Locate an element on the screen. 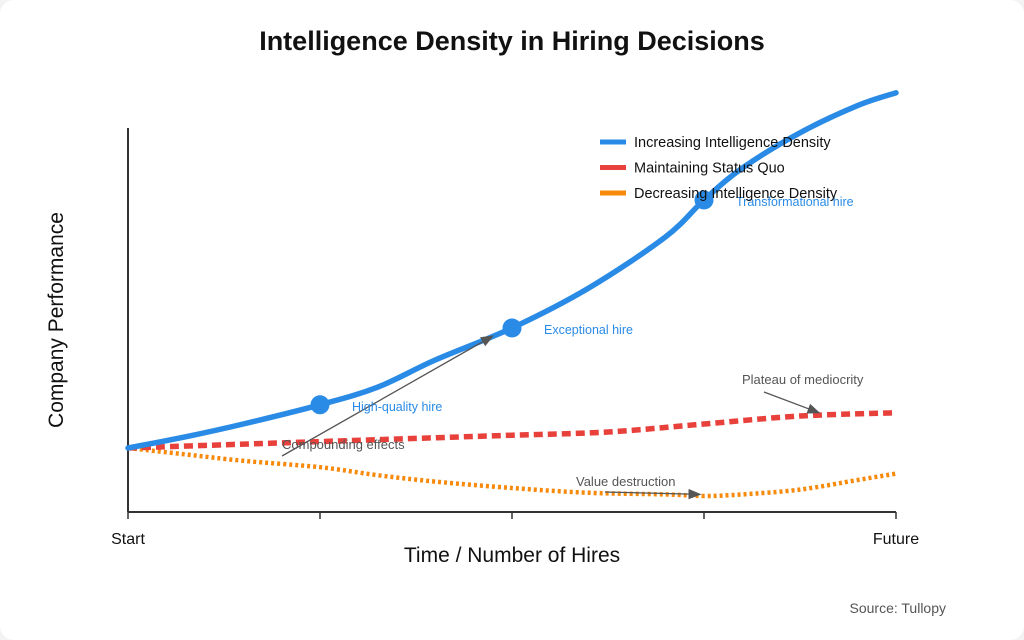  y-axis-label: Company Performance is located at coordinates (56, 320).